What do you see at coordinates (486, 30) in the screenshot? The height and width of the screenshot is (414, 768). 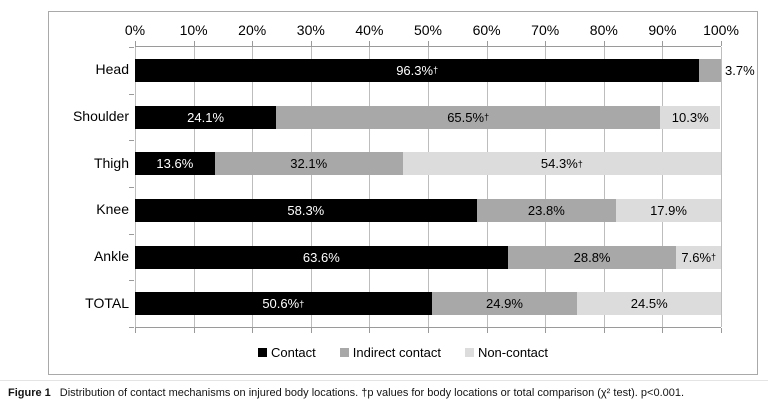 I see `x-tick-label: 60%` at bounding box center [486, 30].